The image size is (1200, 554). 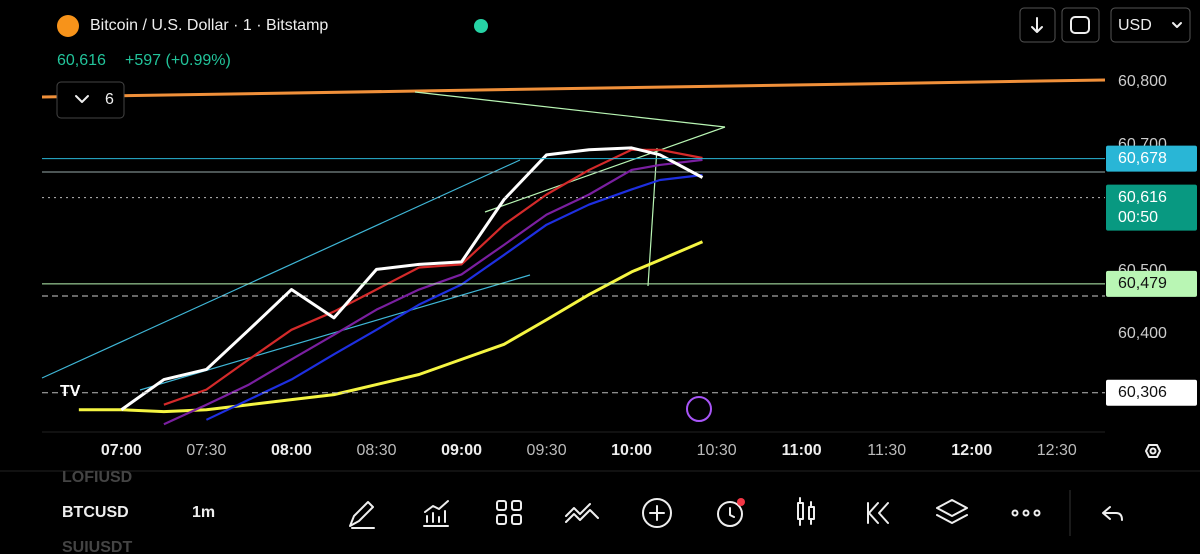 What do you see at coordinates (376, 450) in the screenshot?
I see `x-tick-label: 08:30` at bounding box center [376, 450].